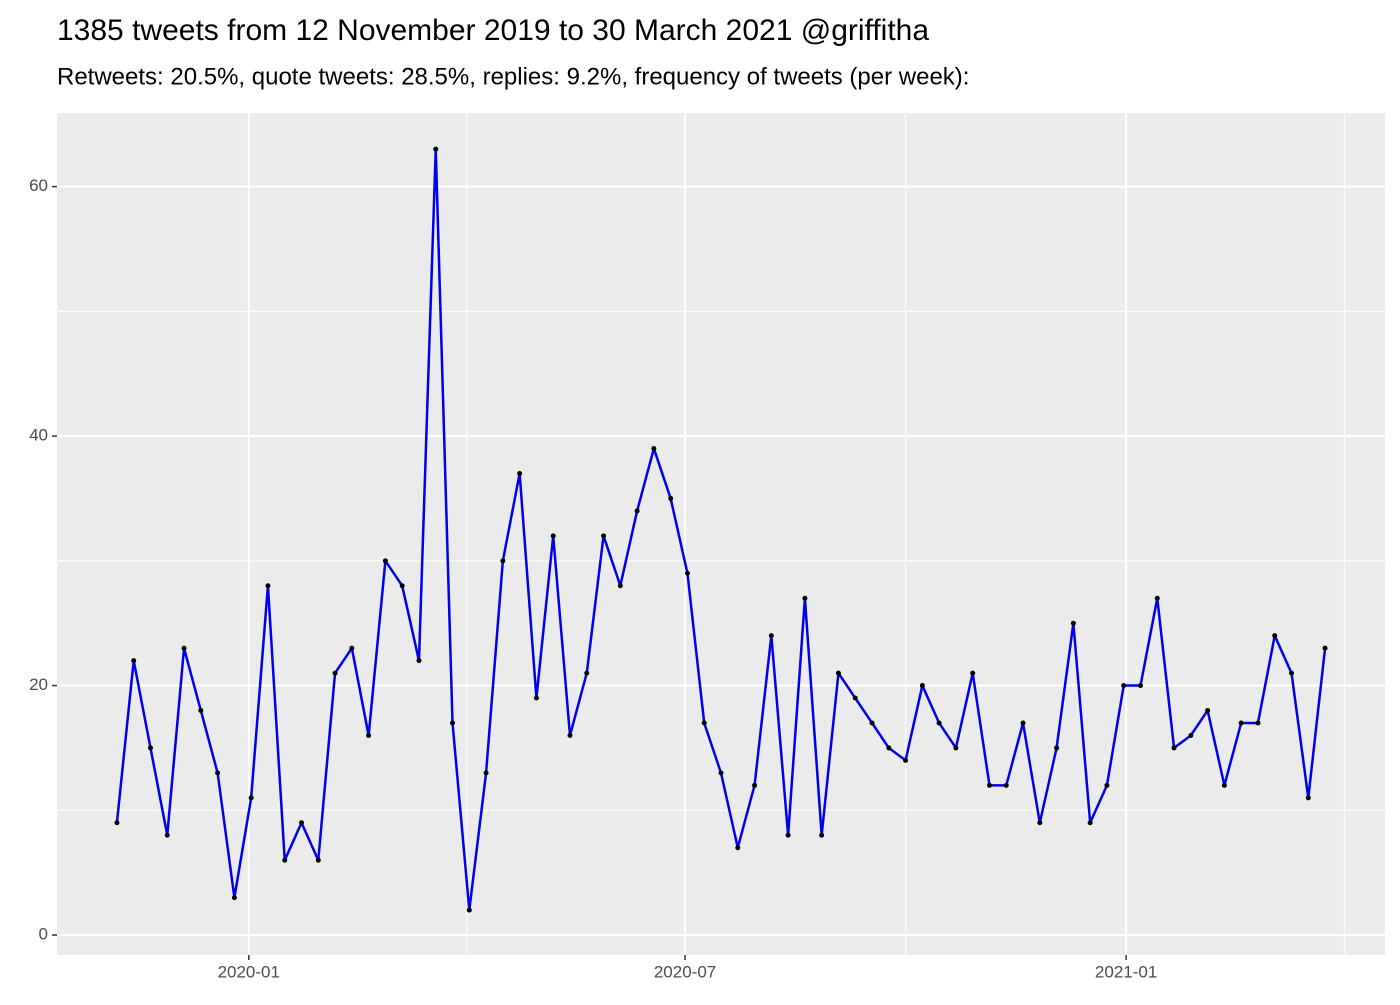 The width and height of the screenshot is (1400, 1005). I want to click on y-tick-label: 20, so click(38, 684).